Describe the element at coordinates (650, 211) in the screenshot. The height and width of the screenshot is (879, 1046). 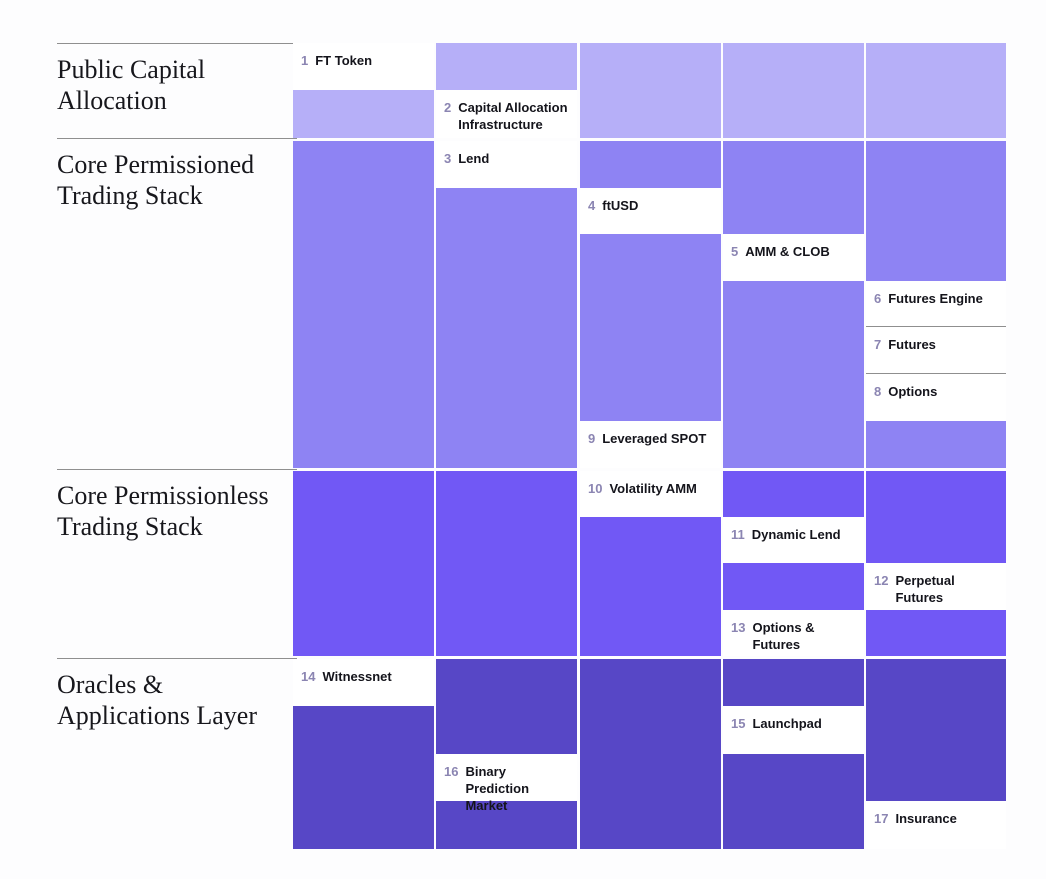
I see `item-ftusd: 4 ftUSD` at that location.